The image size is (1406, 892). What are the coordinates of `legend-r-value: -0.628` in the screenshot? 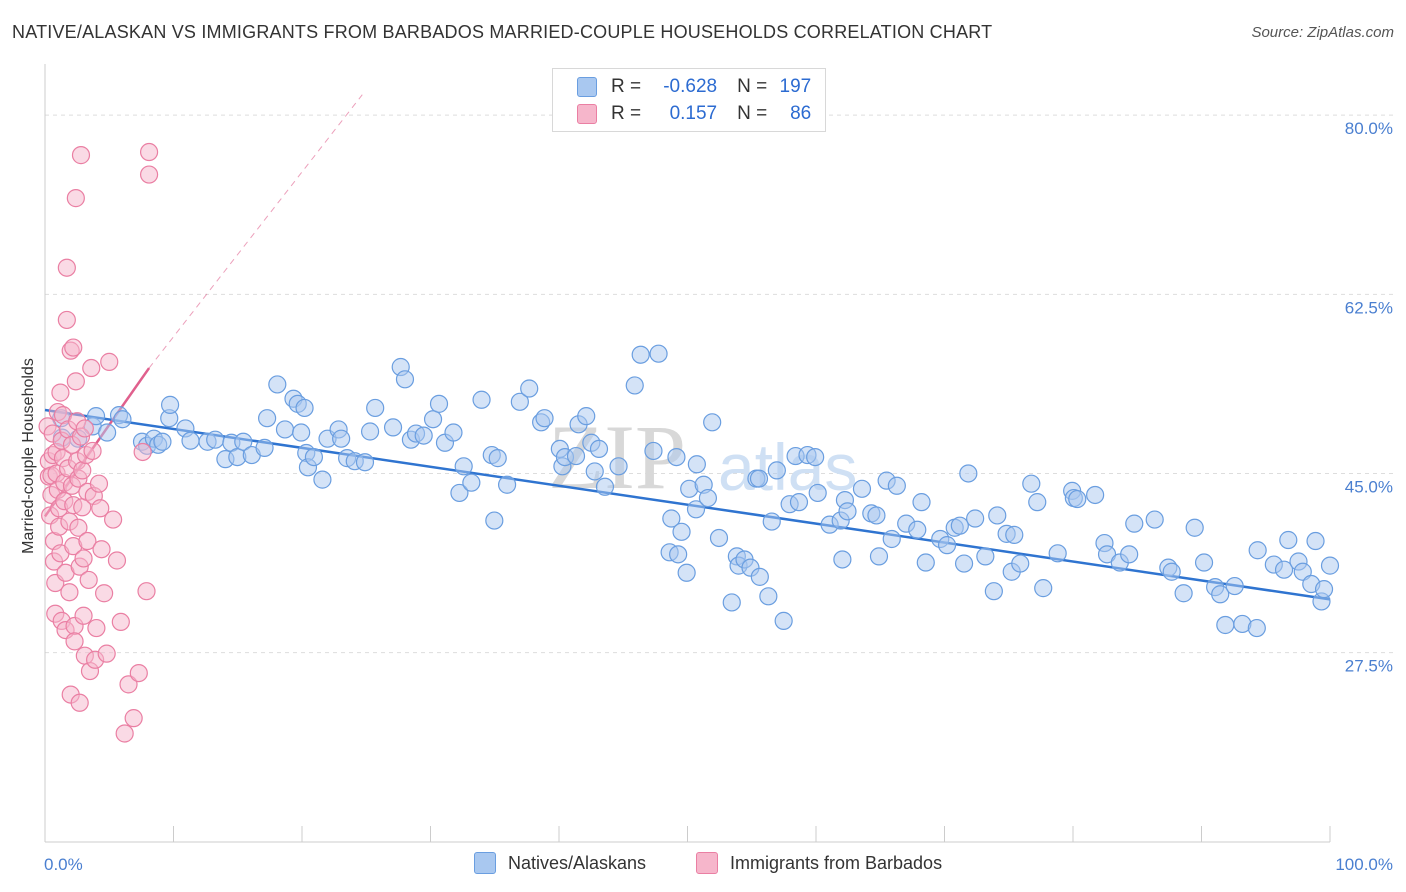 It's located at (690, 86).